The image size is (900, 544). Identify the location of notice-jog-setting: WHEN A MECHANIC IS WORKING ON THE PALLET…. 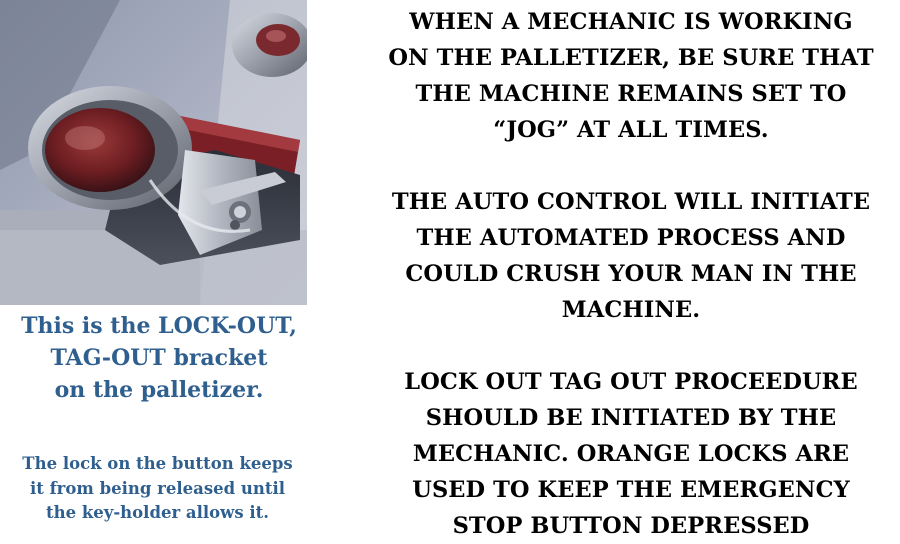
(631, 76).